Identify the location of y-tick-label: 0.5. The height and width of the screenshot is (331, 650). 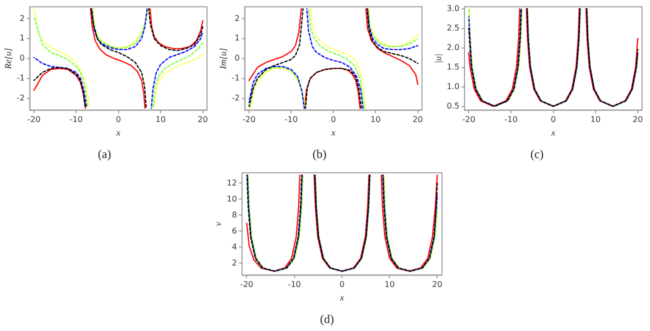
(453, 105).